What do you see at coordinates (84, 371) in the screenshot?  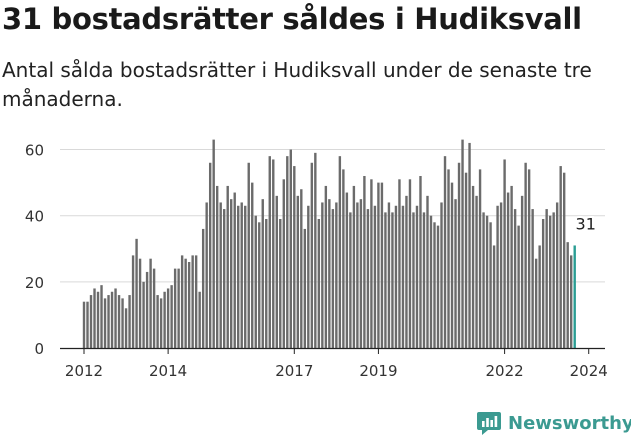 I see `x-tick-label: 2012` at bounding box center [84, 371].